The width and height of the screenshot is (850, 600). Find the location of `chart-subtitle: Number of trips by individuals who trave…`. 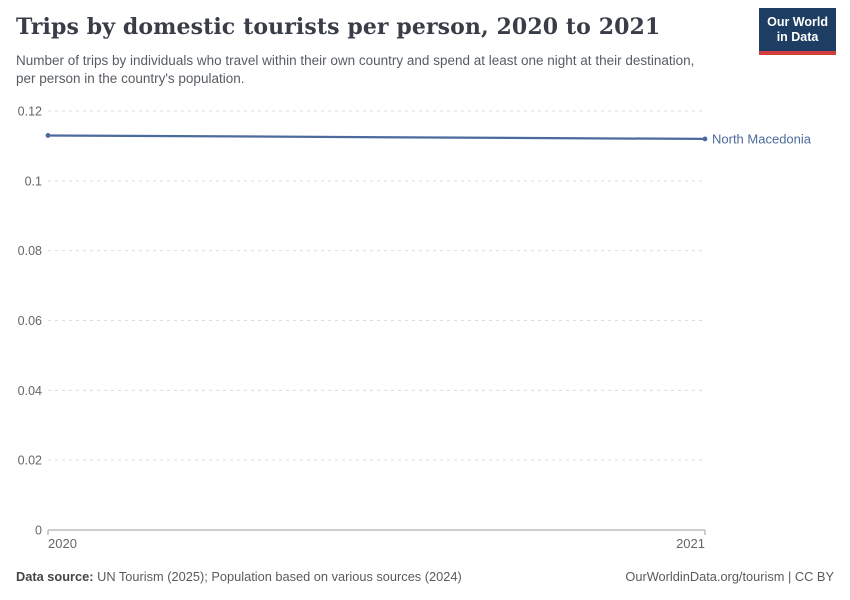

chart-subtitle: Number of trips by individuals who trave… is located at coordinates (355, 70).